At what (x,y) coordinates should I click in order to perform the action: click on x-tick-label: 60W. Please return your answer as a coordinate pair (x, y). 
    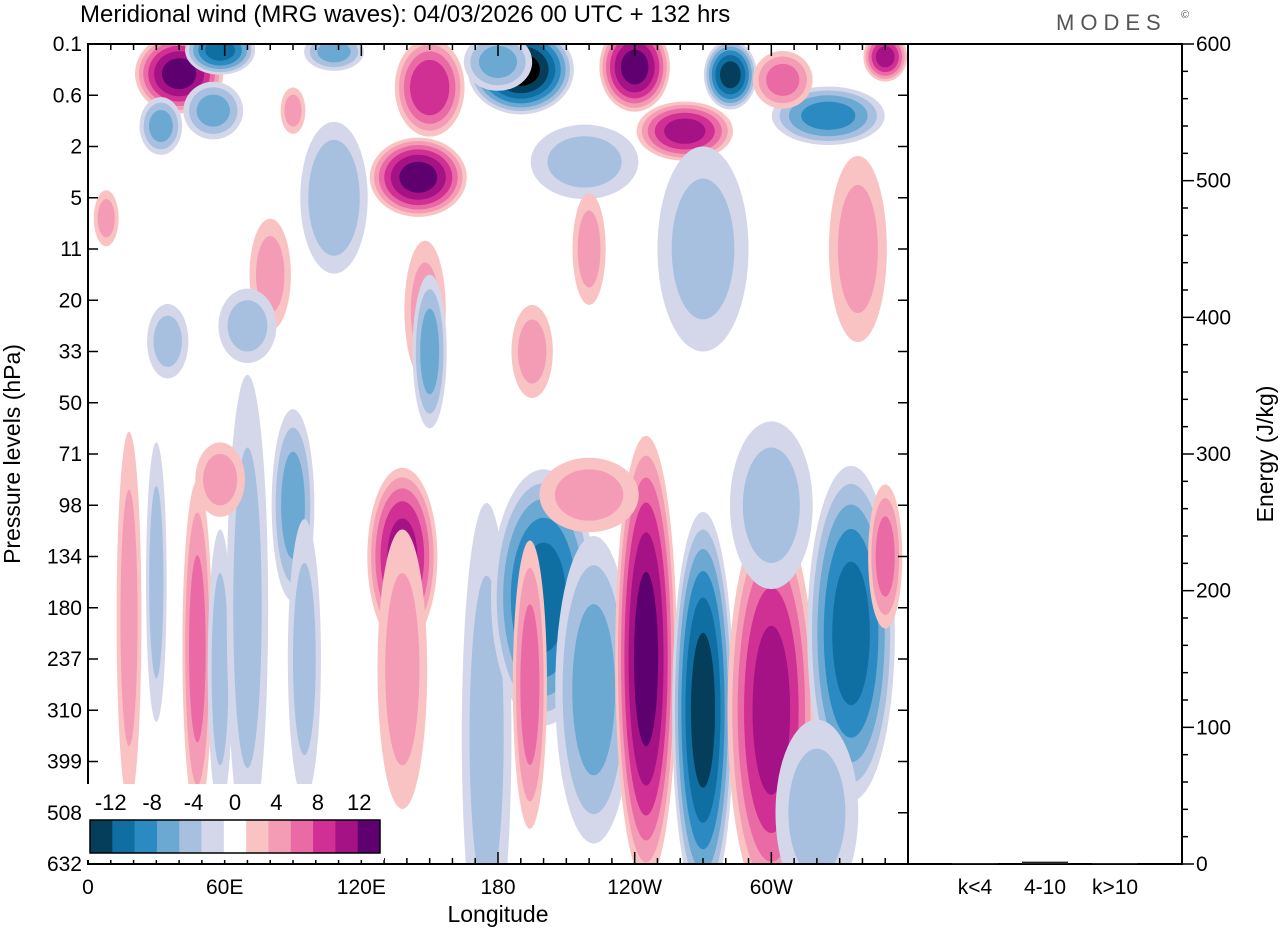
    Looking at the image, I should click on (771, 887).